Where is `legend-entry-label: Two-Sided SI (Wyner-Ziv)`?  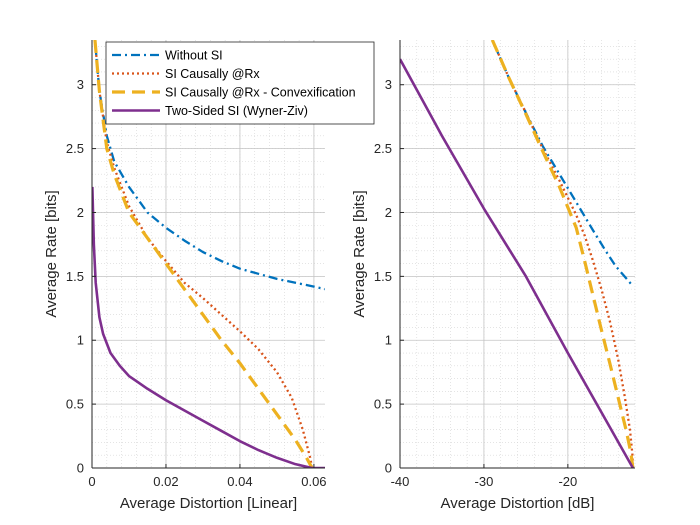
legend-entry-label: Two-Sided SI (Wyner-Ziv) is located at coordinates (236, 111).